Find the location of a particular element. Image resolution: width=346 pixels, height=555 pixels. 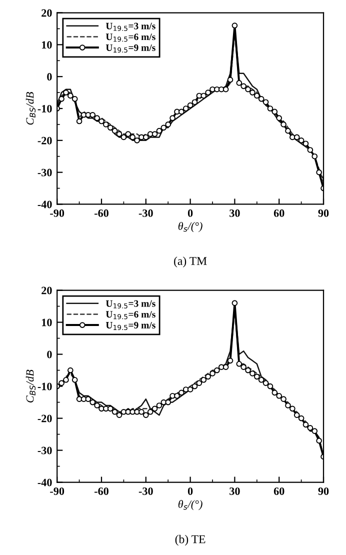

text: (b) TE is located at coordinates (190, 540).